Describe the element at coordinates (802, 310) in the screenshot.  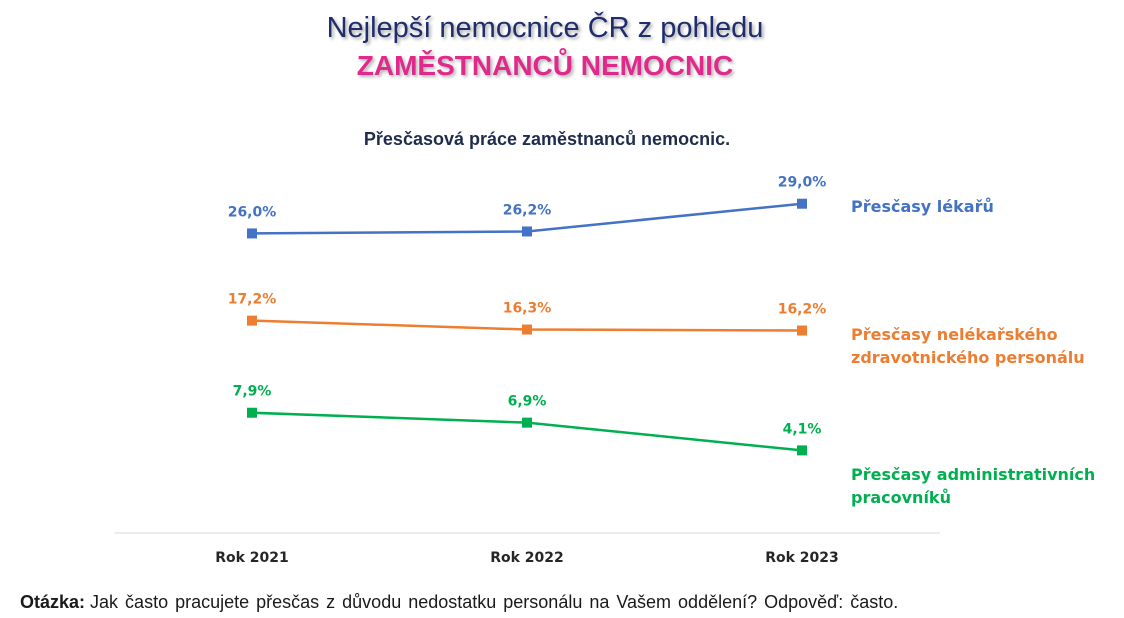
I see `data-label: 16,2%` at that location.